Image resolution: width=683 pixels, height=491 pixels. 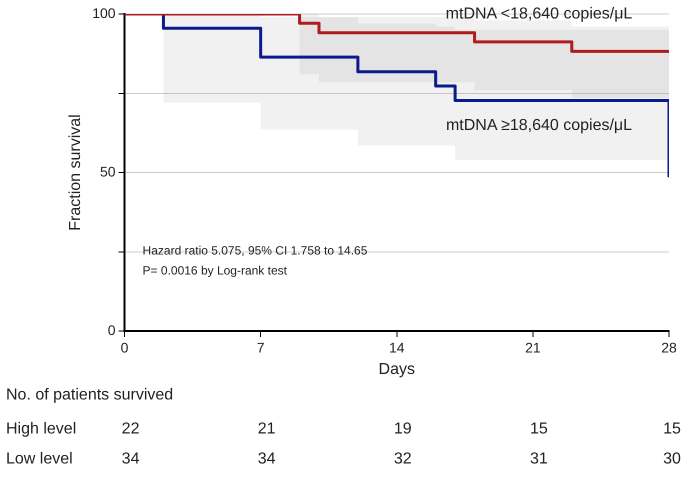 What do you see at coordinates (267, 429) in the screenshot?
I see `text: 21` at bounding box center [267, 429].